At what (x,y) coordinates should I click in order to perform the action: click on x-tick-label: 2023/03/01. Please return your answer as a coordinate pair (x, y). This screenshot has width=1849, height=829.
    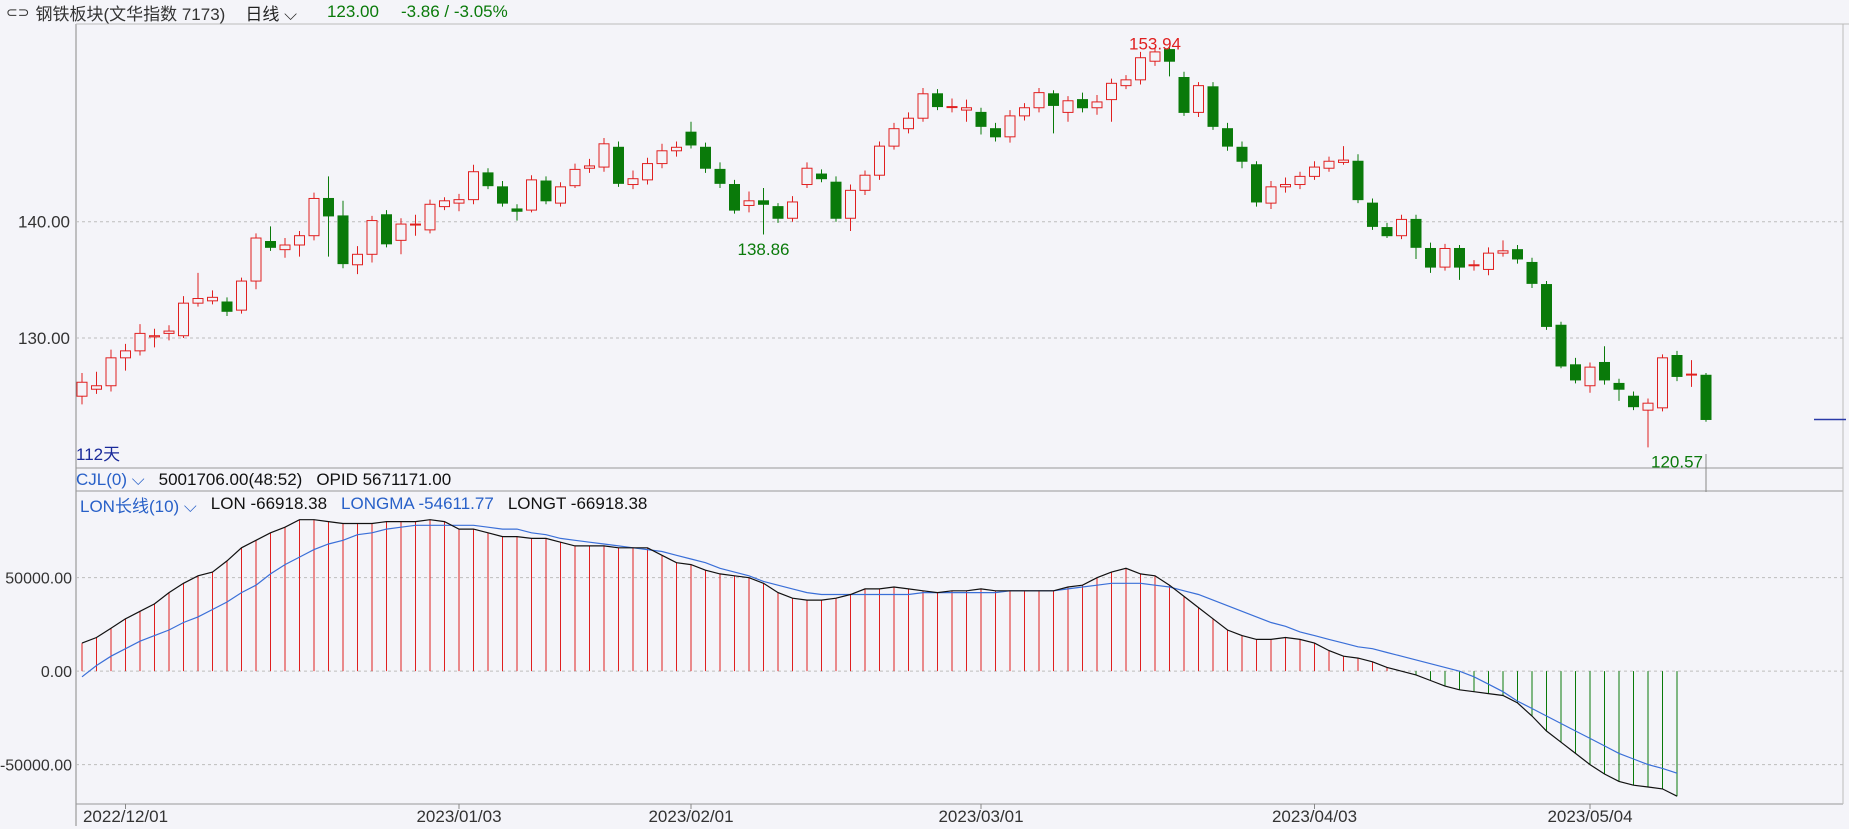
    Looking at the image, I should click on (980, 816).